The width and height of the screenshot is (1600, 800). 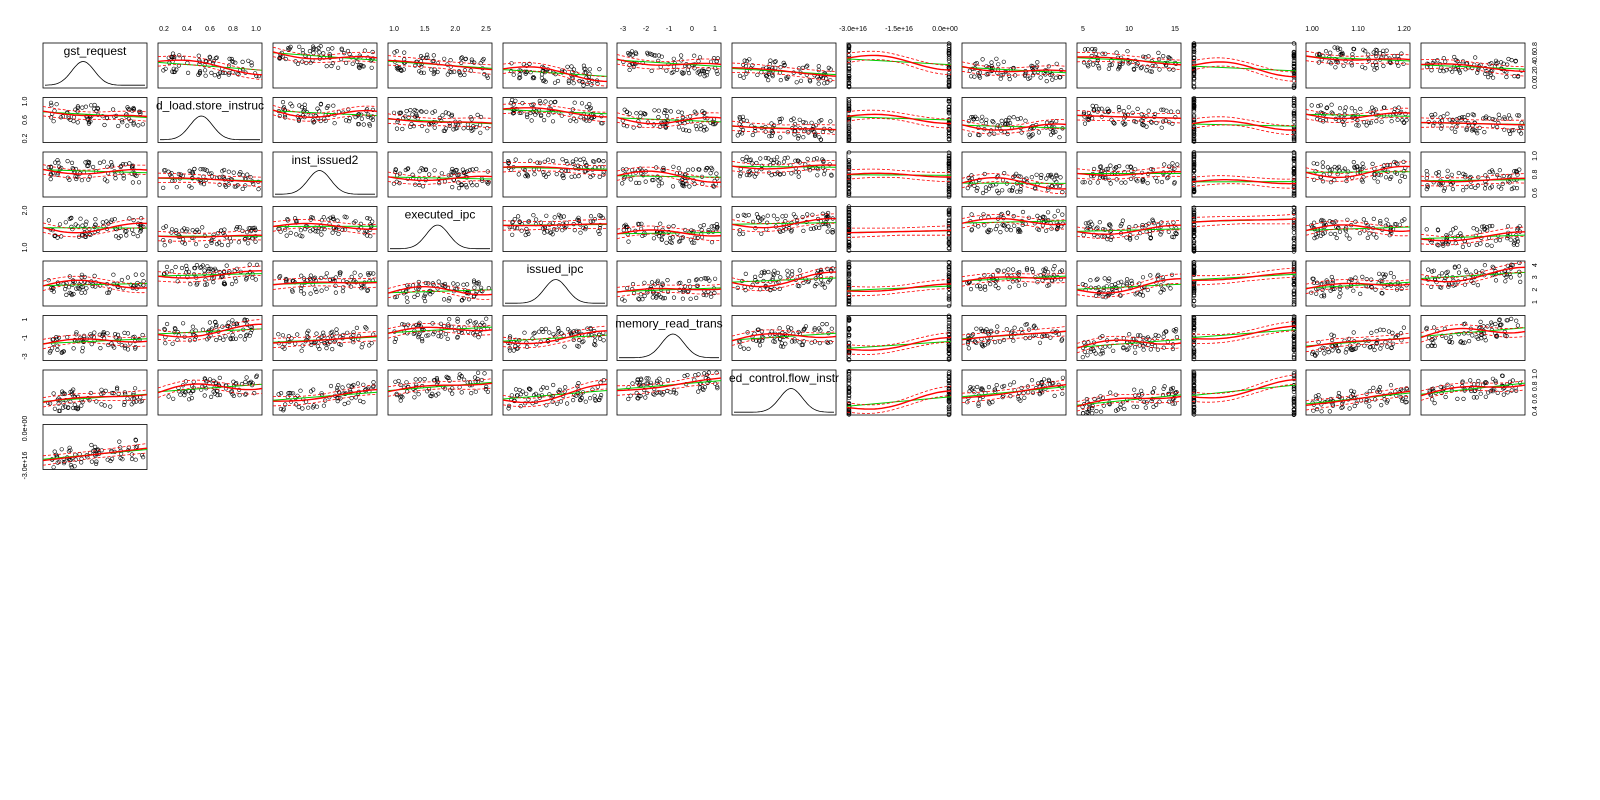 I want to click on scatter-points, so click(x=899, y=120).